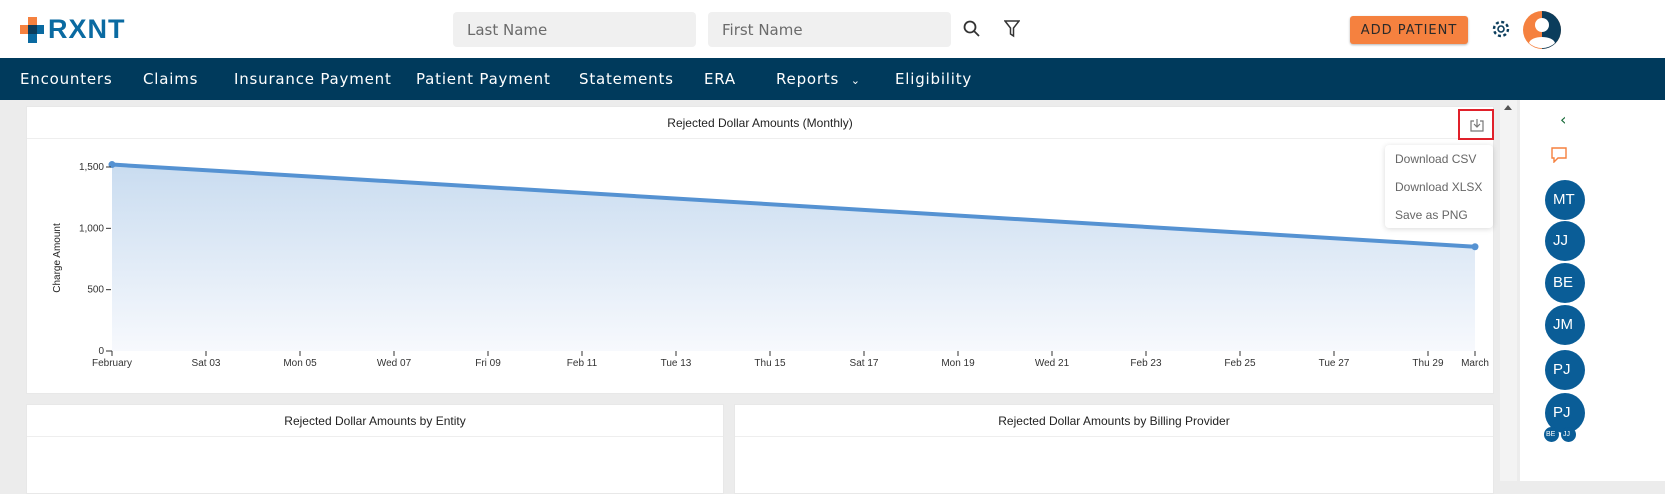  What do you see at coordinates (1012, 29) in the screenshot?
I see `filter-icon` at bounding box center [1012, 29].